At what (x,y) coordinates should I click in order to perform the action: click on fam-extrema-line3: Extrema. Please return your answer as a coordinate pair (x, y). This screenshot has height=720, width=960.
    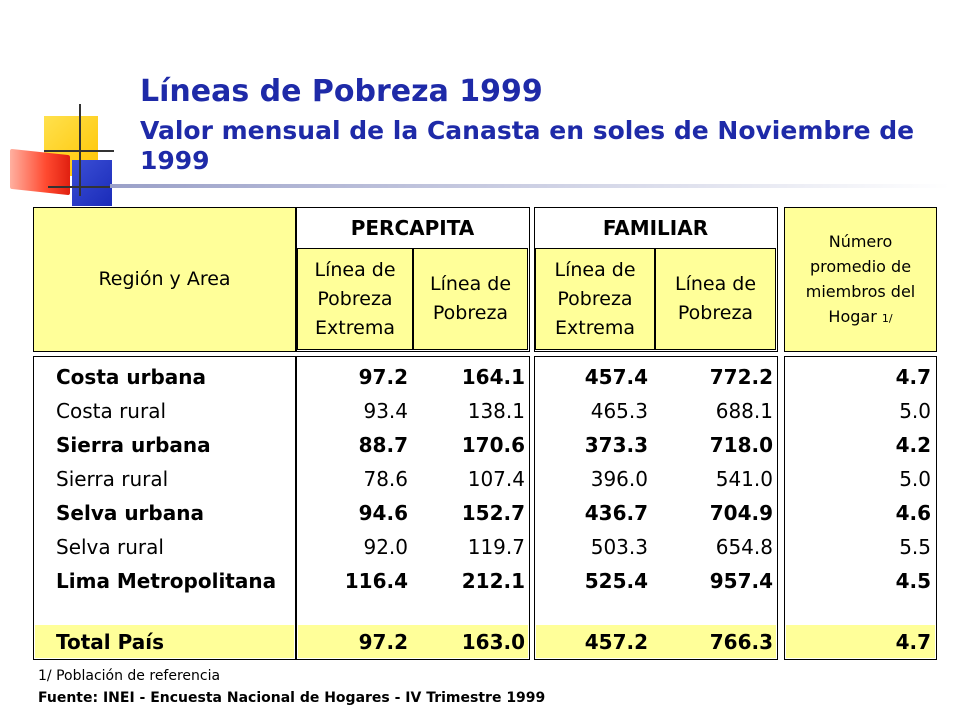
    Looking at the image, I should click on (595, 327).